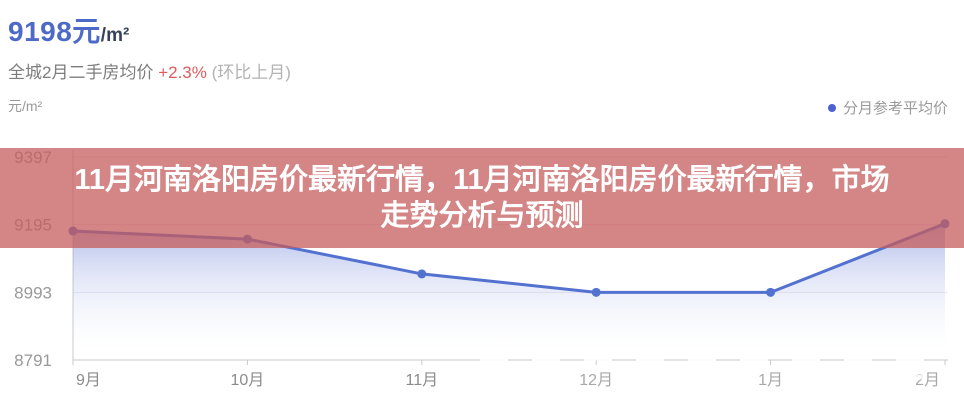  I want to click on legend-dot-icon, so click(831, 107).